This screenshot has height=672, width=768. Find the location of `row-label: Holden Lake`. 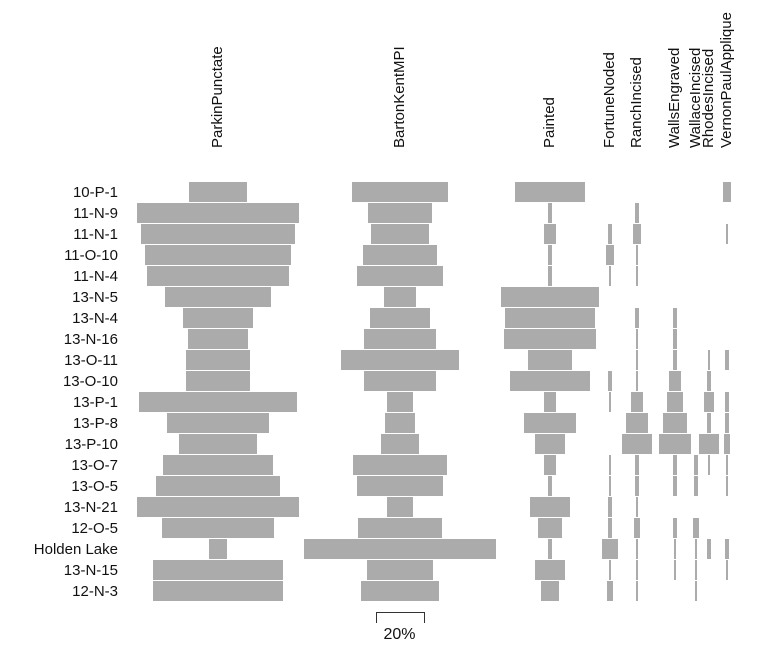

row-label: Holden Lake is located at coordinates (75, 549).